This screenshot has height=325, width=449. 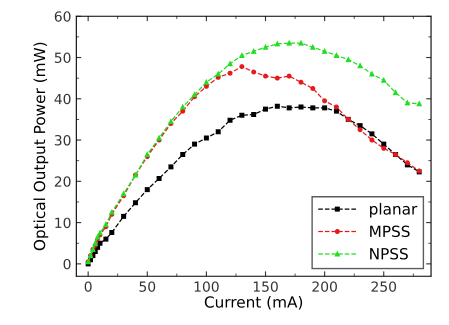 What do you see at coordinates (40, 146) in the screenshot?
I see `y-axis-title: Optical Output Power (mW)` at bounding box center [40, 146].